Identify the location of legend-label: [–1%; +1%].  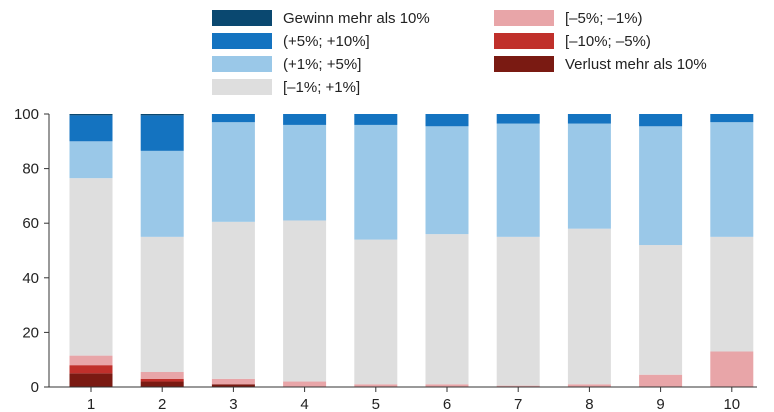
(321, 87).